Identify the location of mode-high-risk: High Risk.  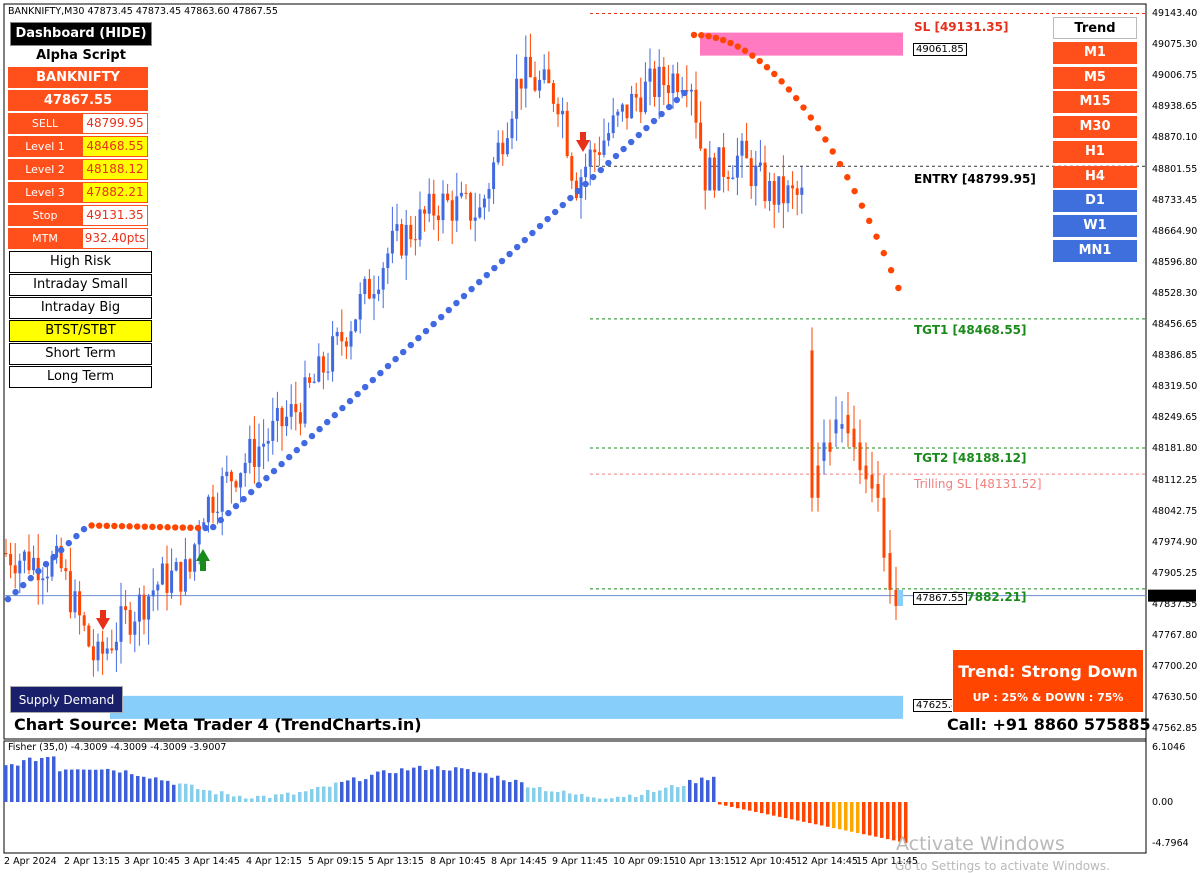
(80, 262).